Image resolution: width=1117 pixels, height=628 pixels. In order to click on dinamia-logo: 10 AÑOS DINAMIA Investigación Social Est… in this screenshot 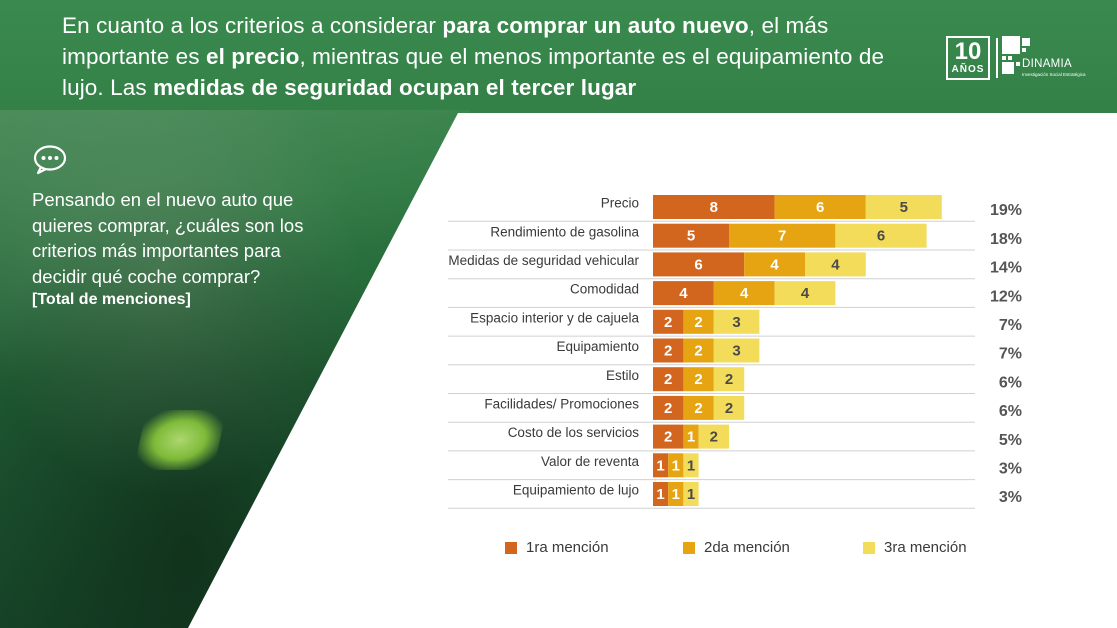, I will do `click(1016, 59)`.